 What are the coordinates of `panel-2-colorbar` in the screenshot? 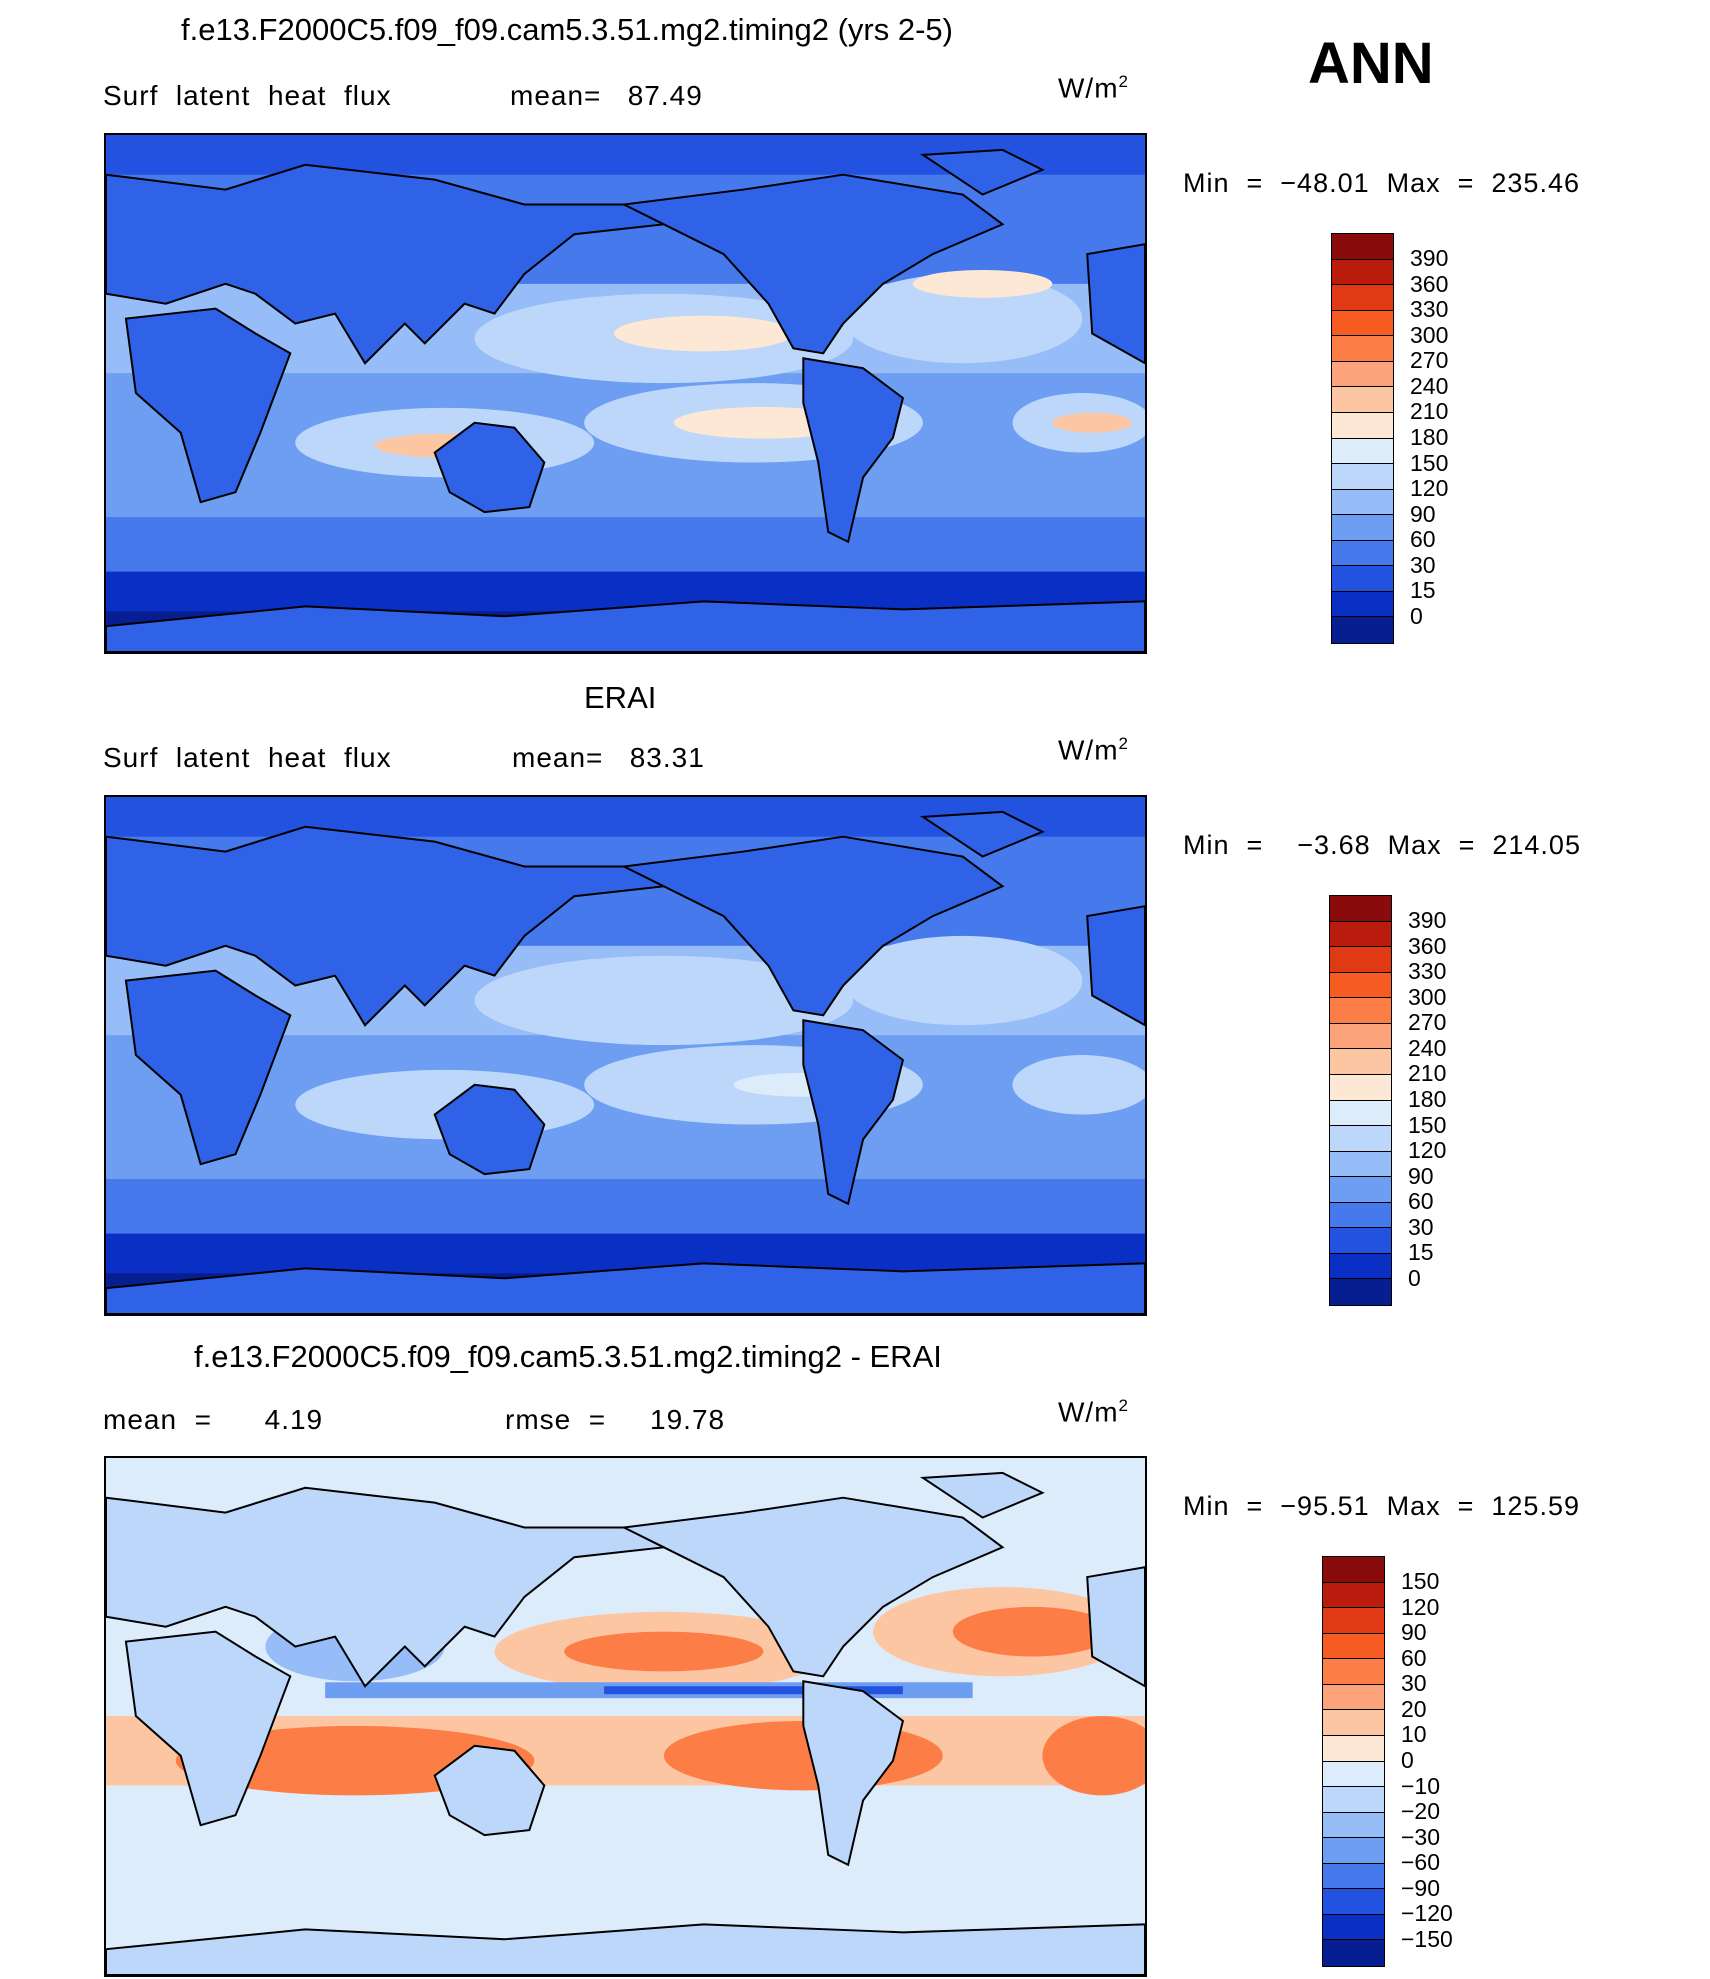 It's located at (1360, 1100).